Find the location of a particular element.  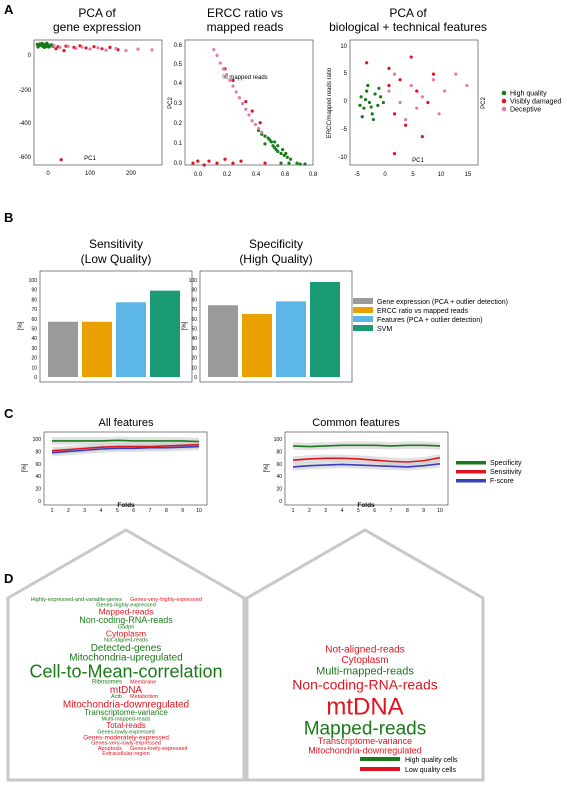

a2-ytick-4: 0.4 is located at coordinates (178, 84).